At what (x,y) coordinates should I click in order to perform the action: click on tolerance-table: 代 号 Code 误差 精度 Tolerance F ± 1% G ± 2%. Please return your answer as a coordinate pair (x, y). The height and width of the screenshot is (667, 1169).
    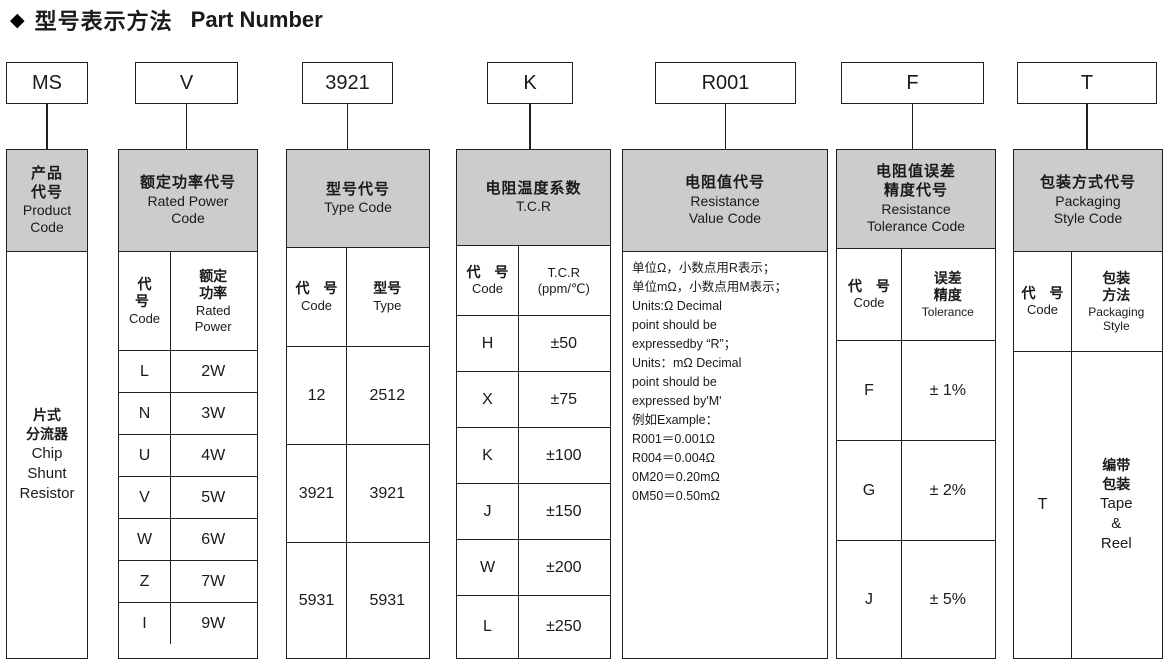
    Looking at the image, I should click on (916, 453).